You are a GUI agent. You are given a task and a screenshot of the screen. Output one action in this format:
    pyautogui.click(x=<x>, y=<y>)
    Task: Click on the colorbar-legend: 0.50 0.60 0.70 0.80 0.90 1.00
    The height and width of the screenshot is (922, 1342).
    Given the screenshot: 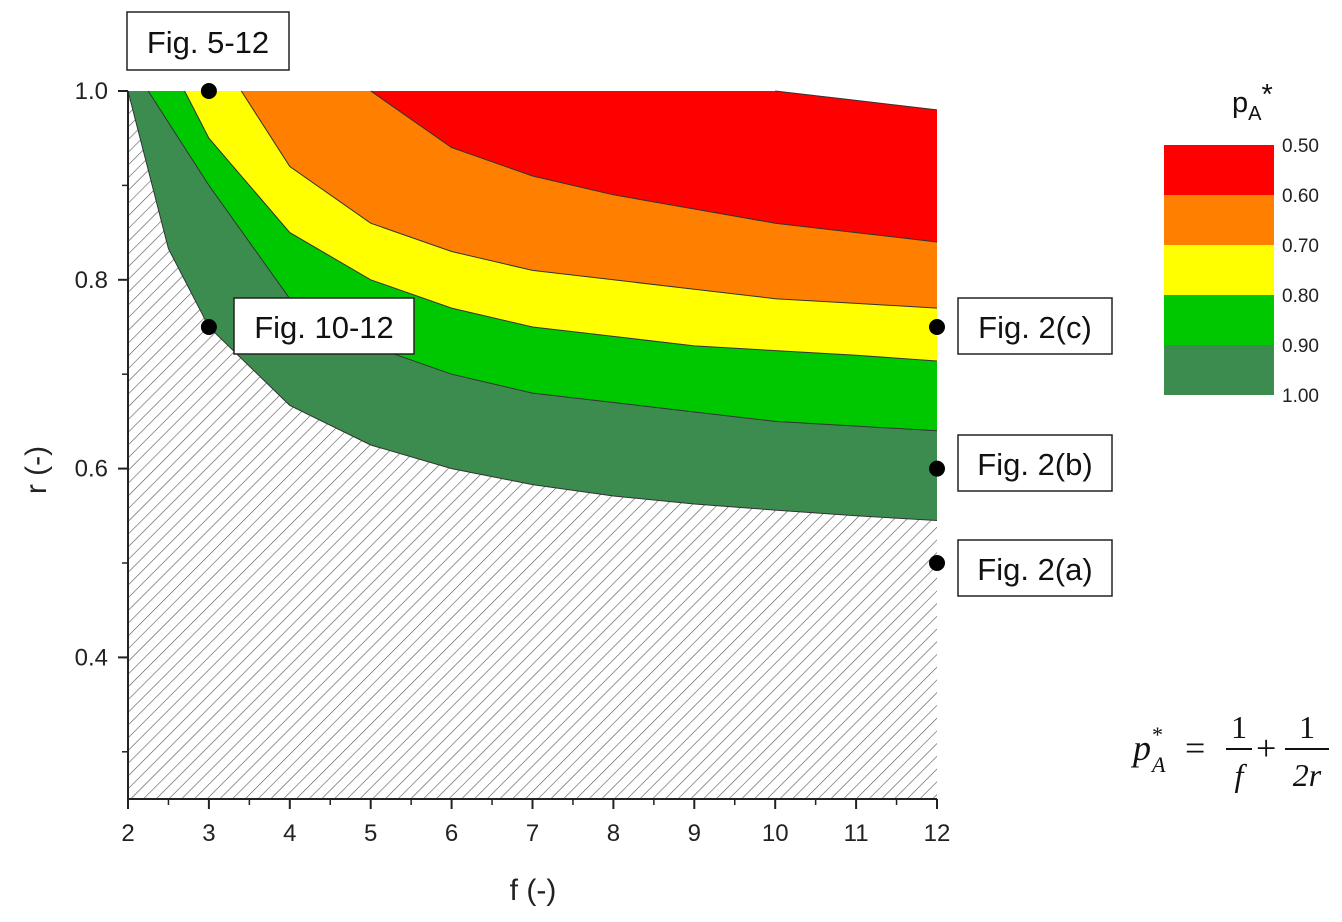 What is the action you would take?
    pyautogui.click(x=1241, y=271)
    